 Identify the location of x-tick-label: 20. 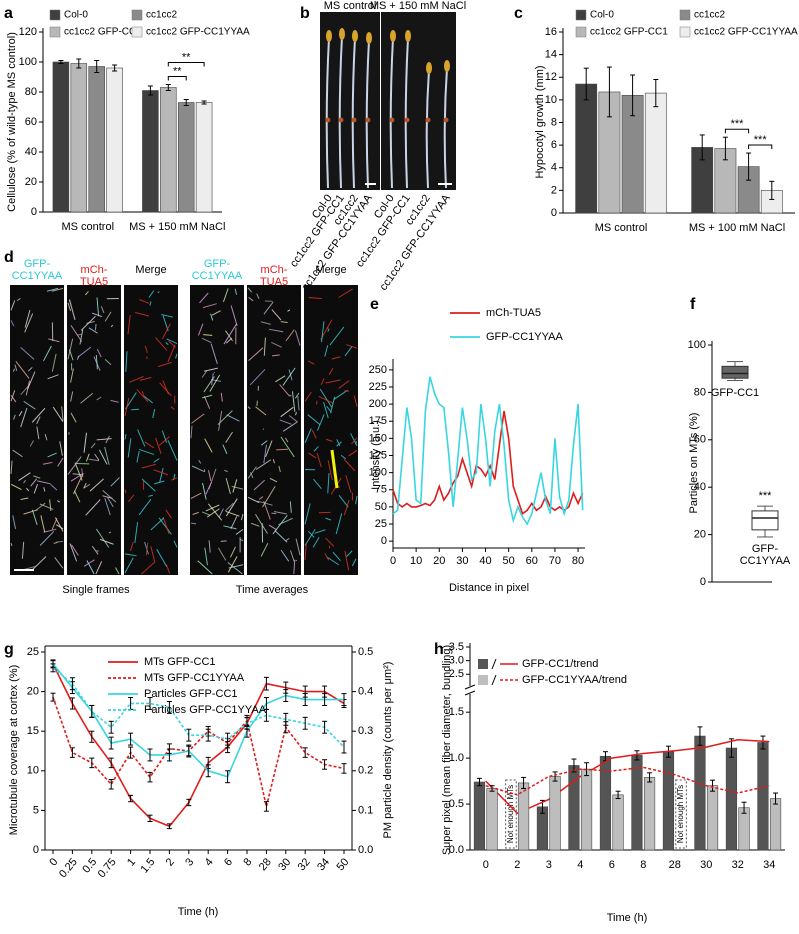
(439, 561).